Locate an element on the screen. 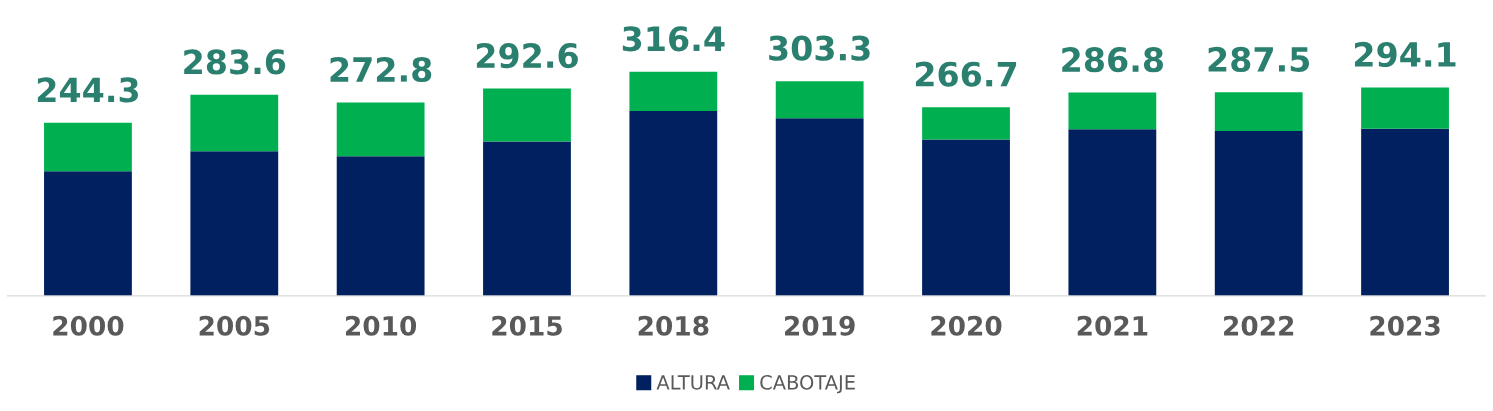 This screenshot has width=1493, height=411. x-tick-label: 2020 is located at coordinates (966, 325).